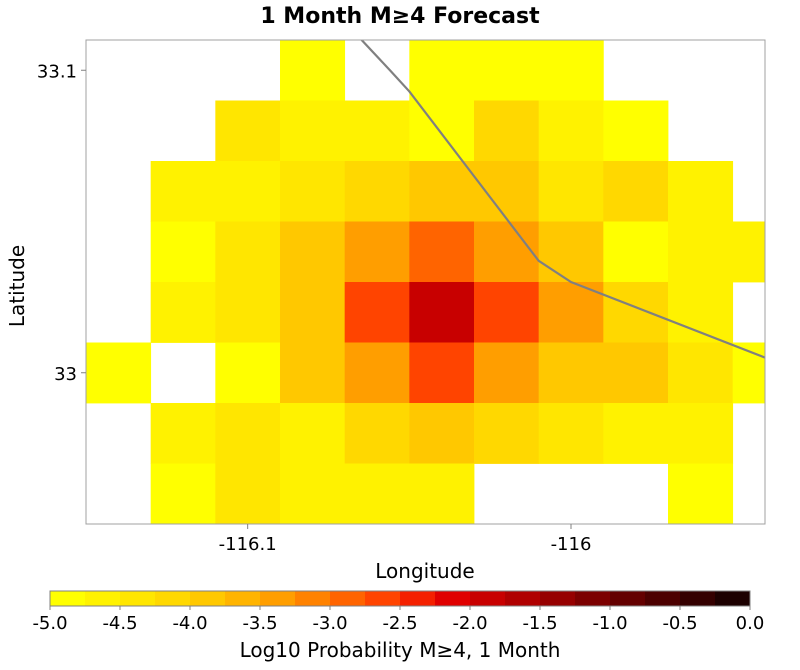 The width and height of the screenshot is (800, 670). Describe the element at coordinates (17, 286) in the screenshot. I see `y-axis-label: Latitude` at that location.